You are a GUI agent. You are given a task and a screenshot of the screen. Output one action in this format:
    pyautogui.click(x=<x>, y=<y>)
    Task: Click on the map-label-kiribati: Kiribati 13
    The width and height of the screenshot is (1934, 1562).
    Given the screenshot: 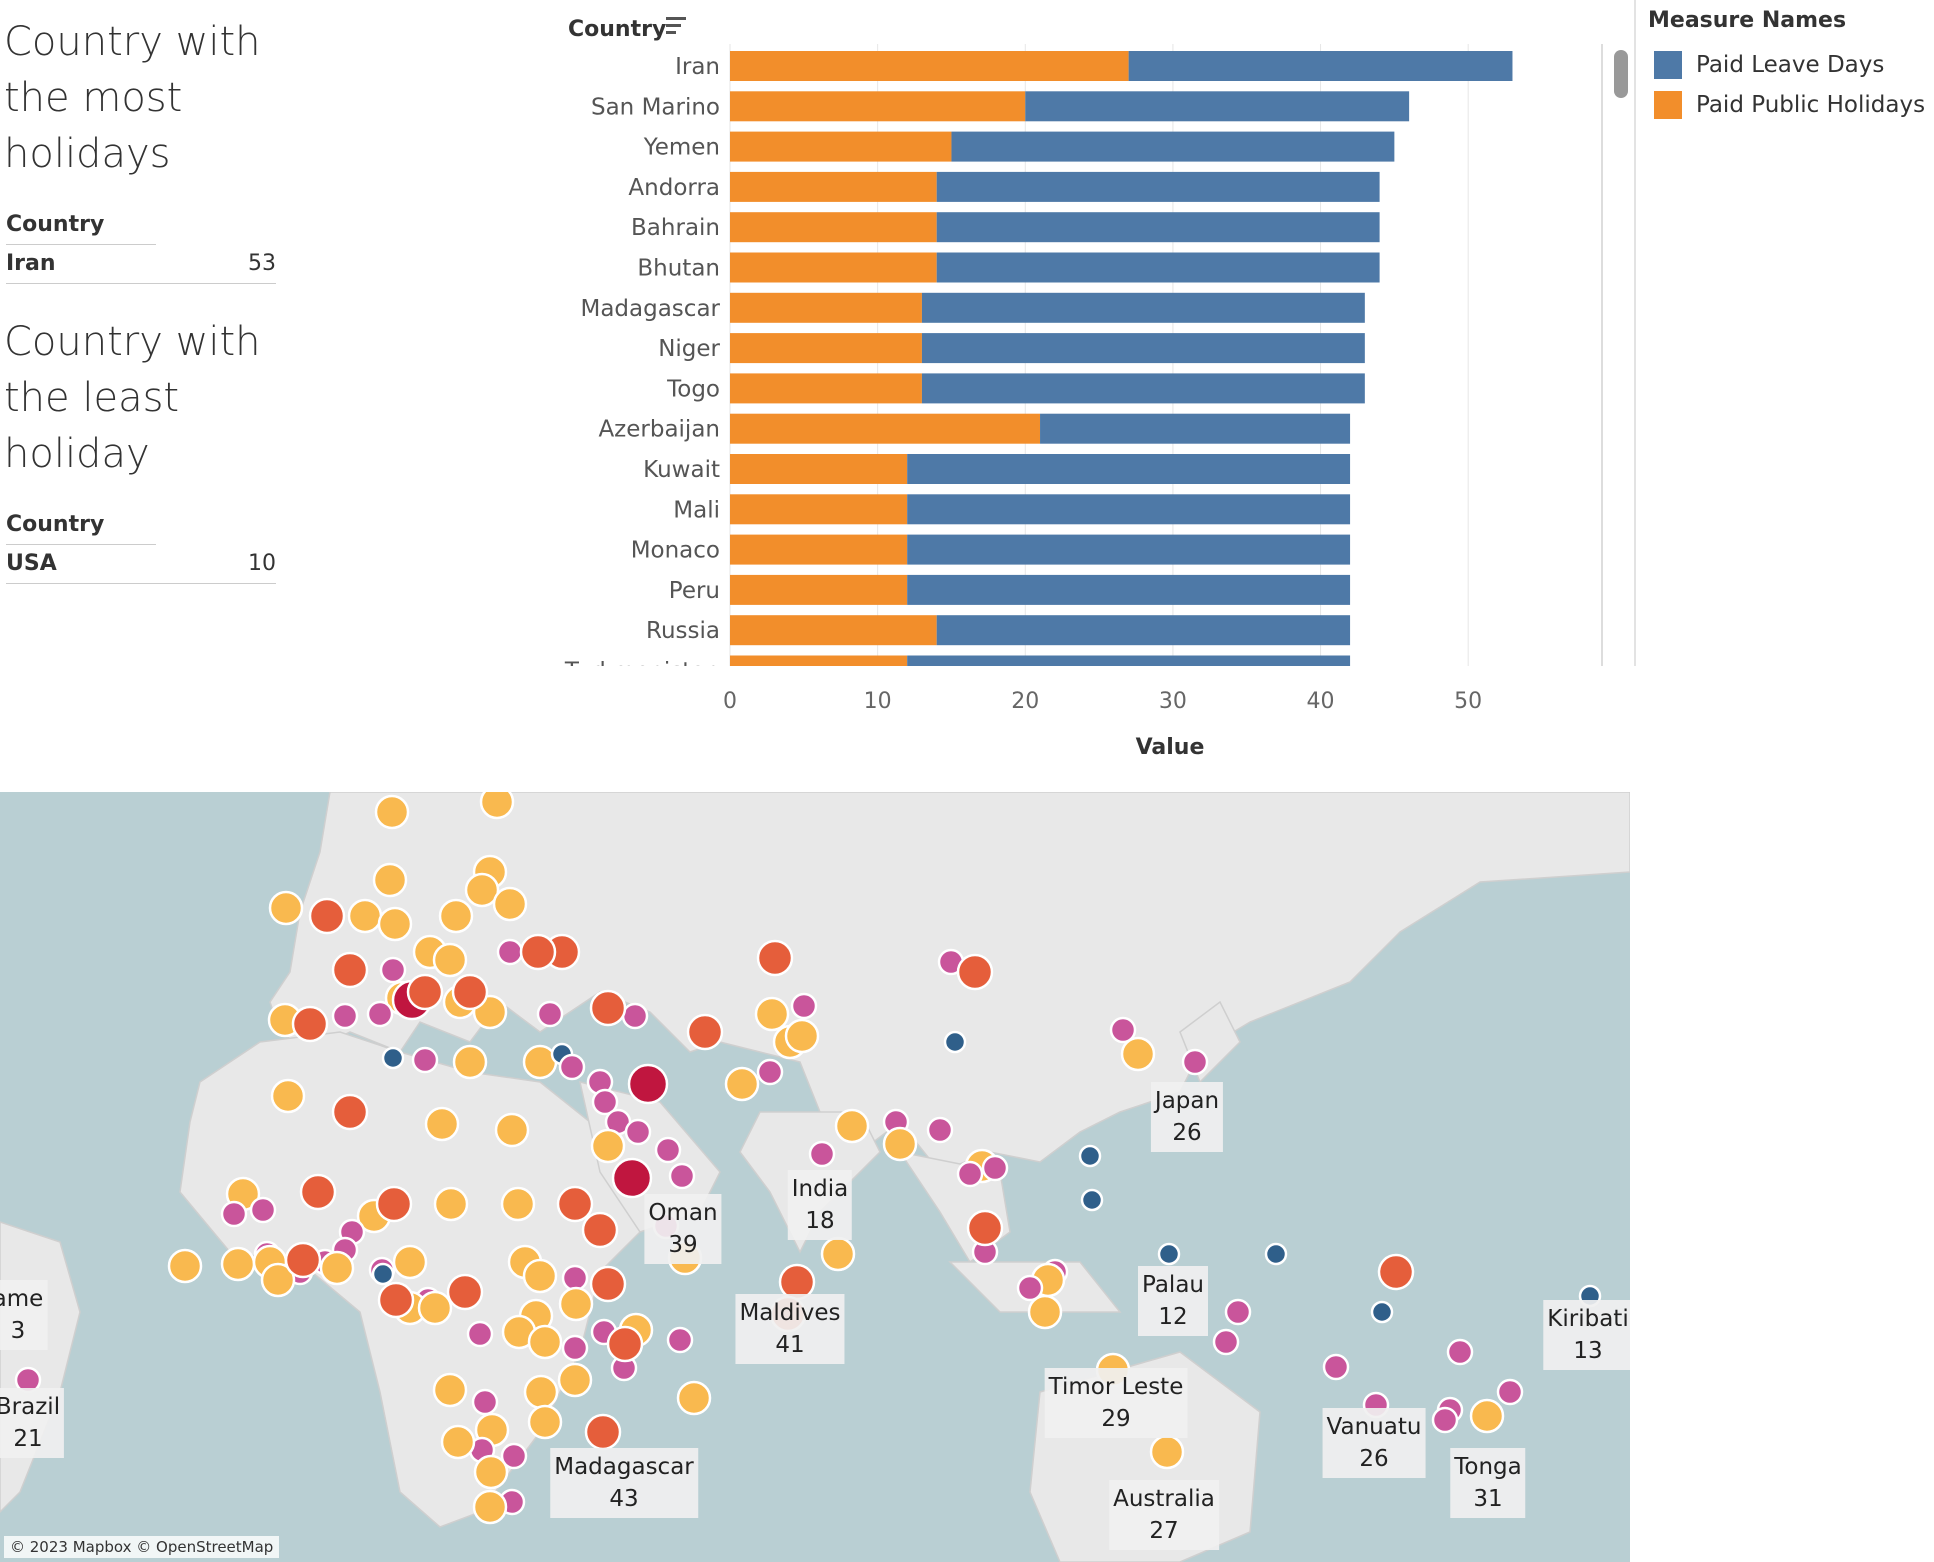 What is the action you would take?
    pyautogui.click(x=1586, y=1335)
    